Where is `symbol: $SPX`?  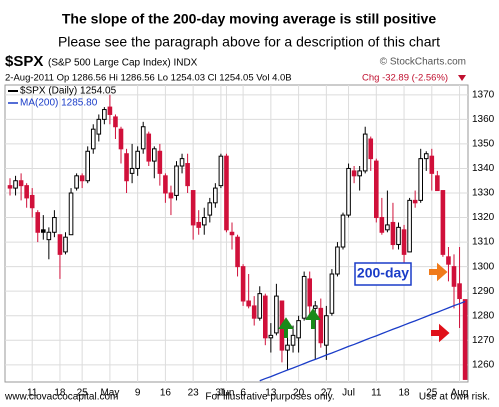 symbol: $SPX is located at coordinates (24, 61).